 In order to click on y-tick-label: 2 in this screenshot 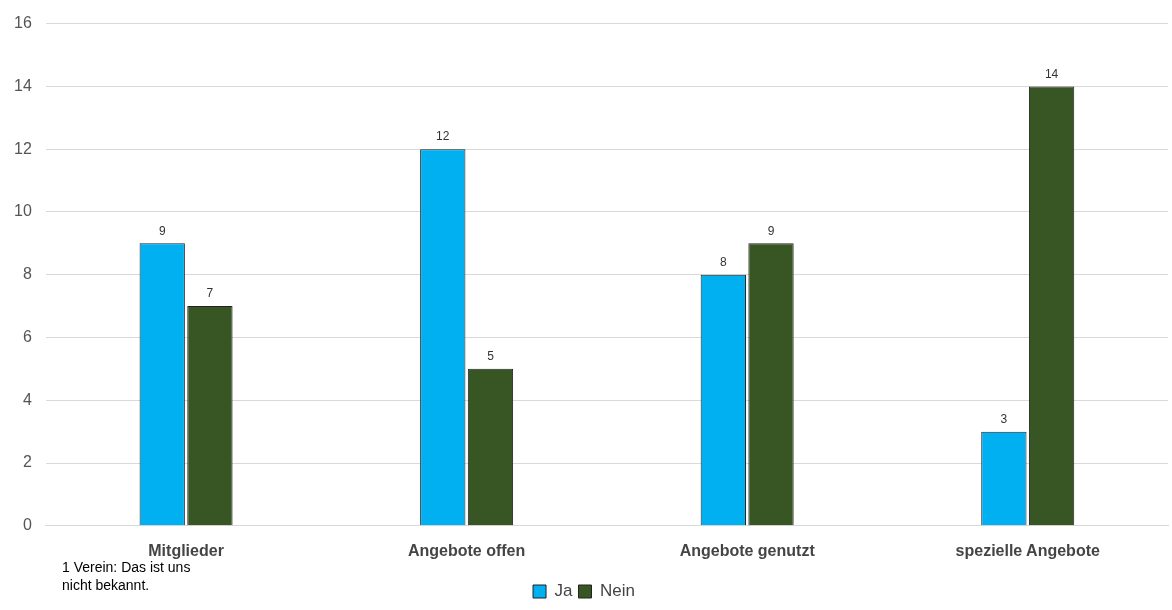, I will do `click(27, 462)`.